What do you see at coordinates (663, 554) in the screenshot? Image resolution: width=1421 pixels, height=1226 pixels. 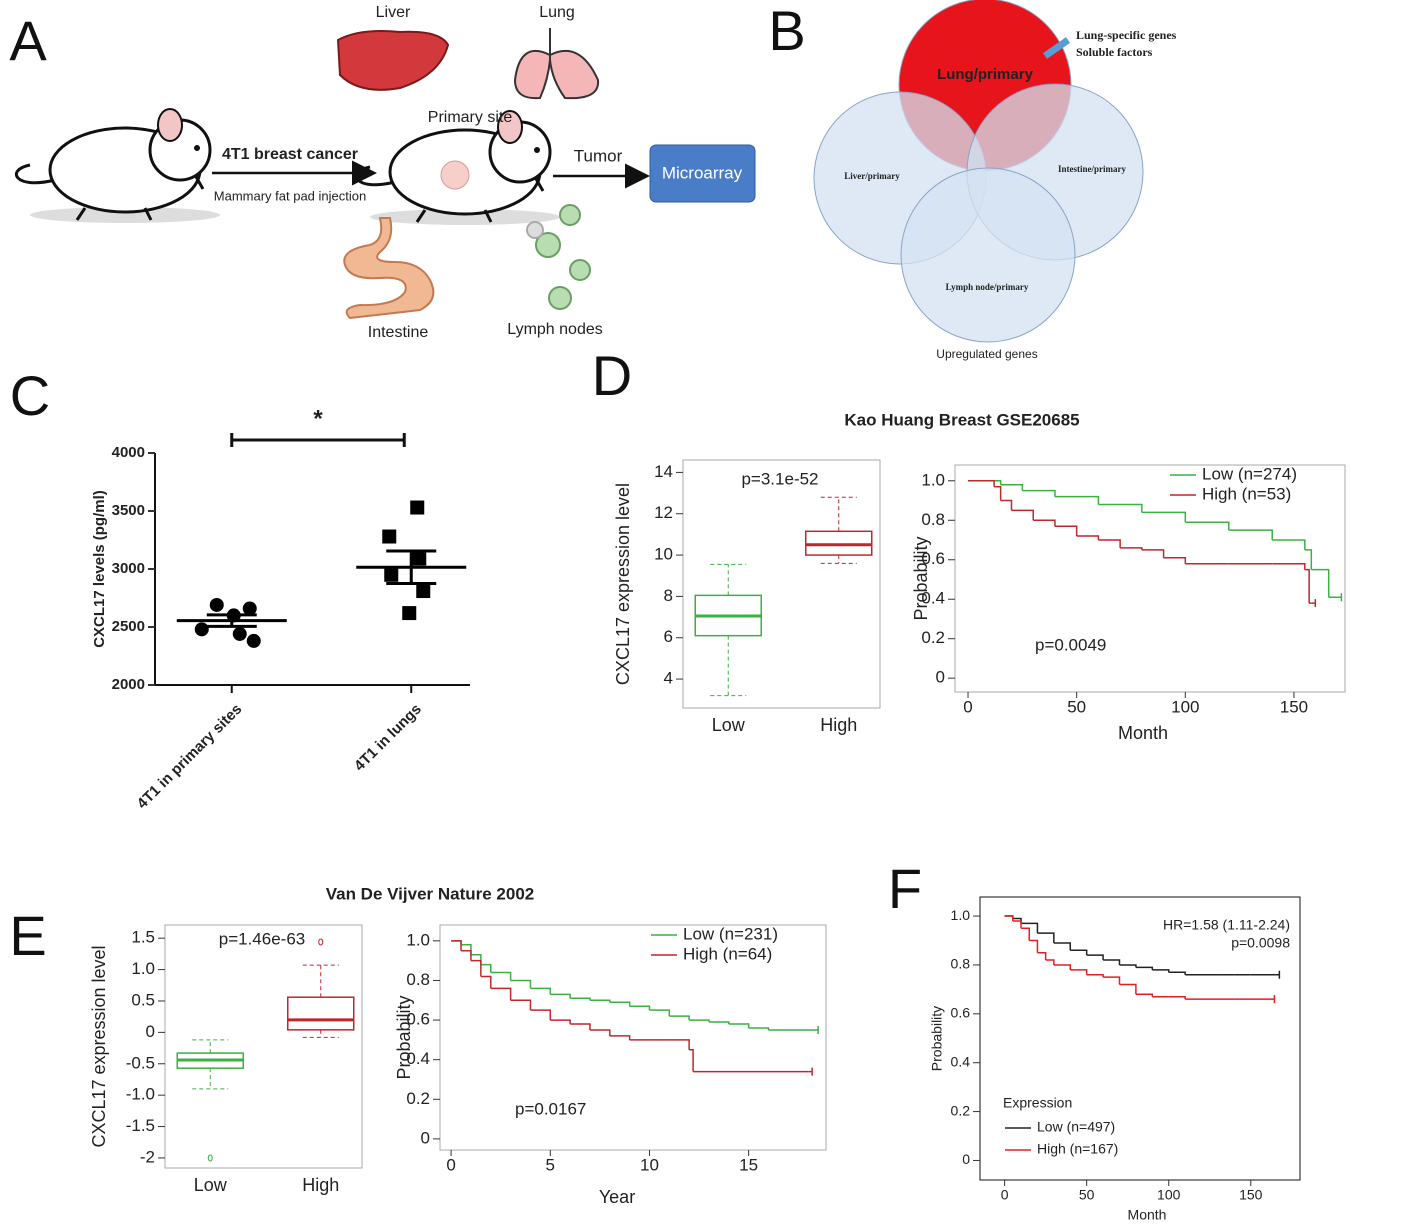 I see `y-tick-label: 10` at bounding box center [663, 554].